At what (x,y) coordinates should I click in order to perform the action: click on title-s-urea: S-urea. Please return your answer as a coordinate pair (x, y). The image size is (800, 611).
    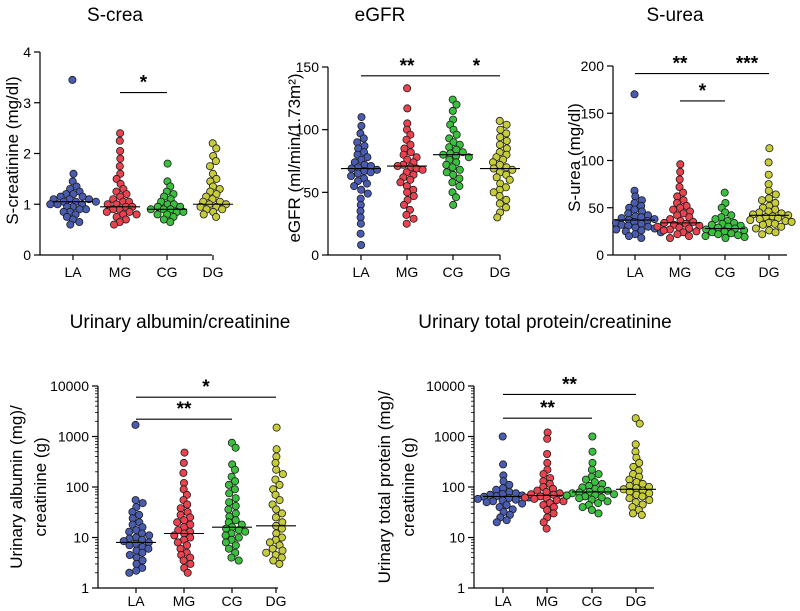
    Looking at the image, I should click on (675, 15).